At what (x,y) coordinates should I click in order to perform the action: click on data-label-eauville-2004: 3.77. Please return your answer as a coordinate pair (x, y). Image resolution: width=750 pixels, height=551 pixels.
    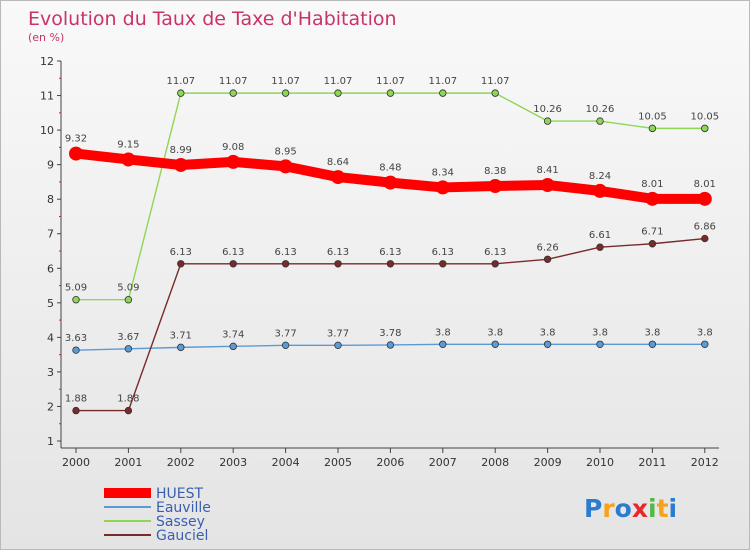
    Looking at the image, I should click on (285, 333).